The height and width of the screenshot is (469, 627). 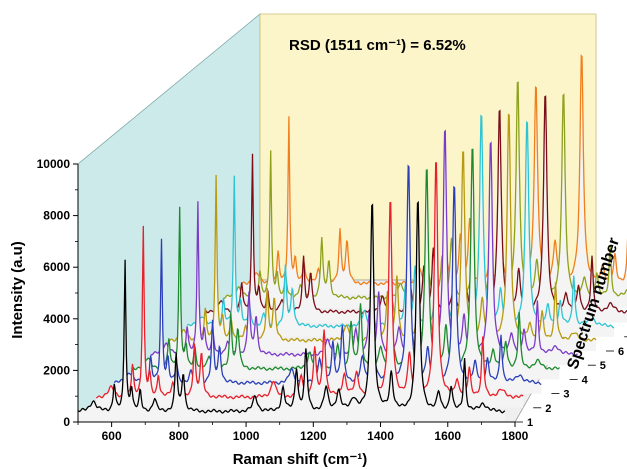 I want to click on y-tick-label: 0, so click(x=66, y=422).